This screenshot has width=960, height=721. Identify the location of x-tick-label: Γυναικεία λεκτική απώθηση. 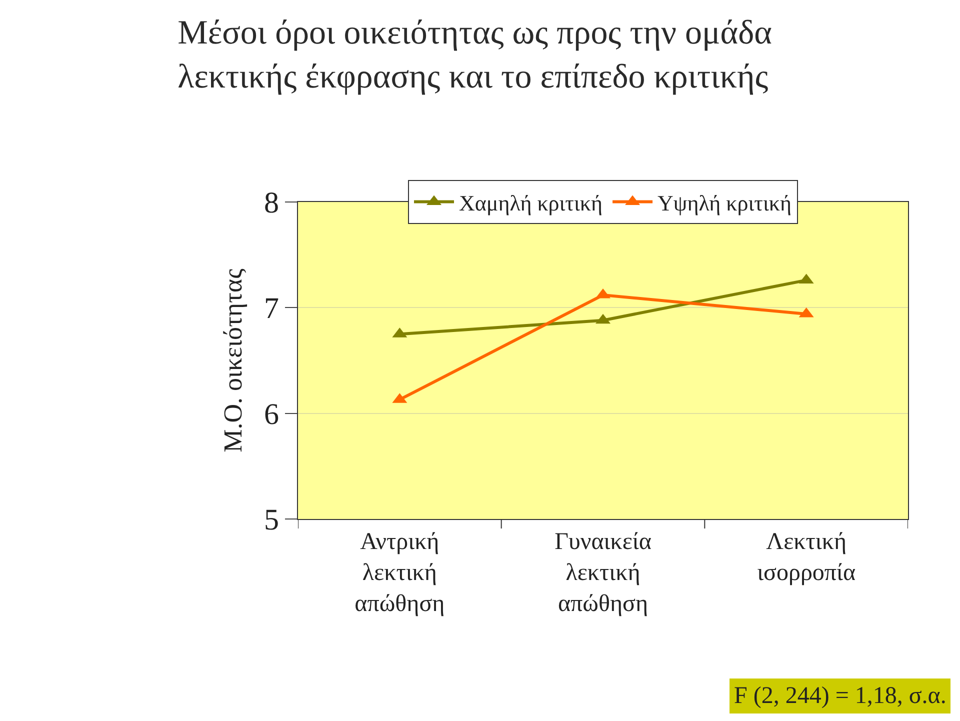
(603, 573).